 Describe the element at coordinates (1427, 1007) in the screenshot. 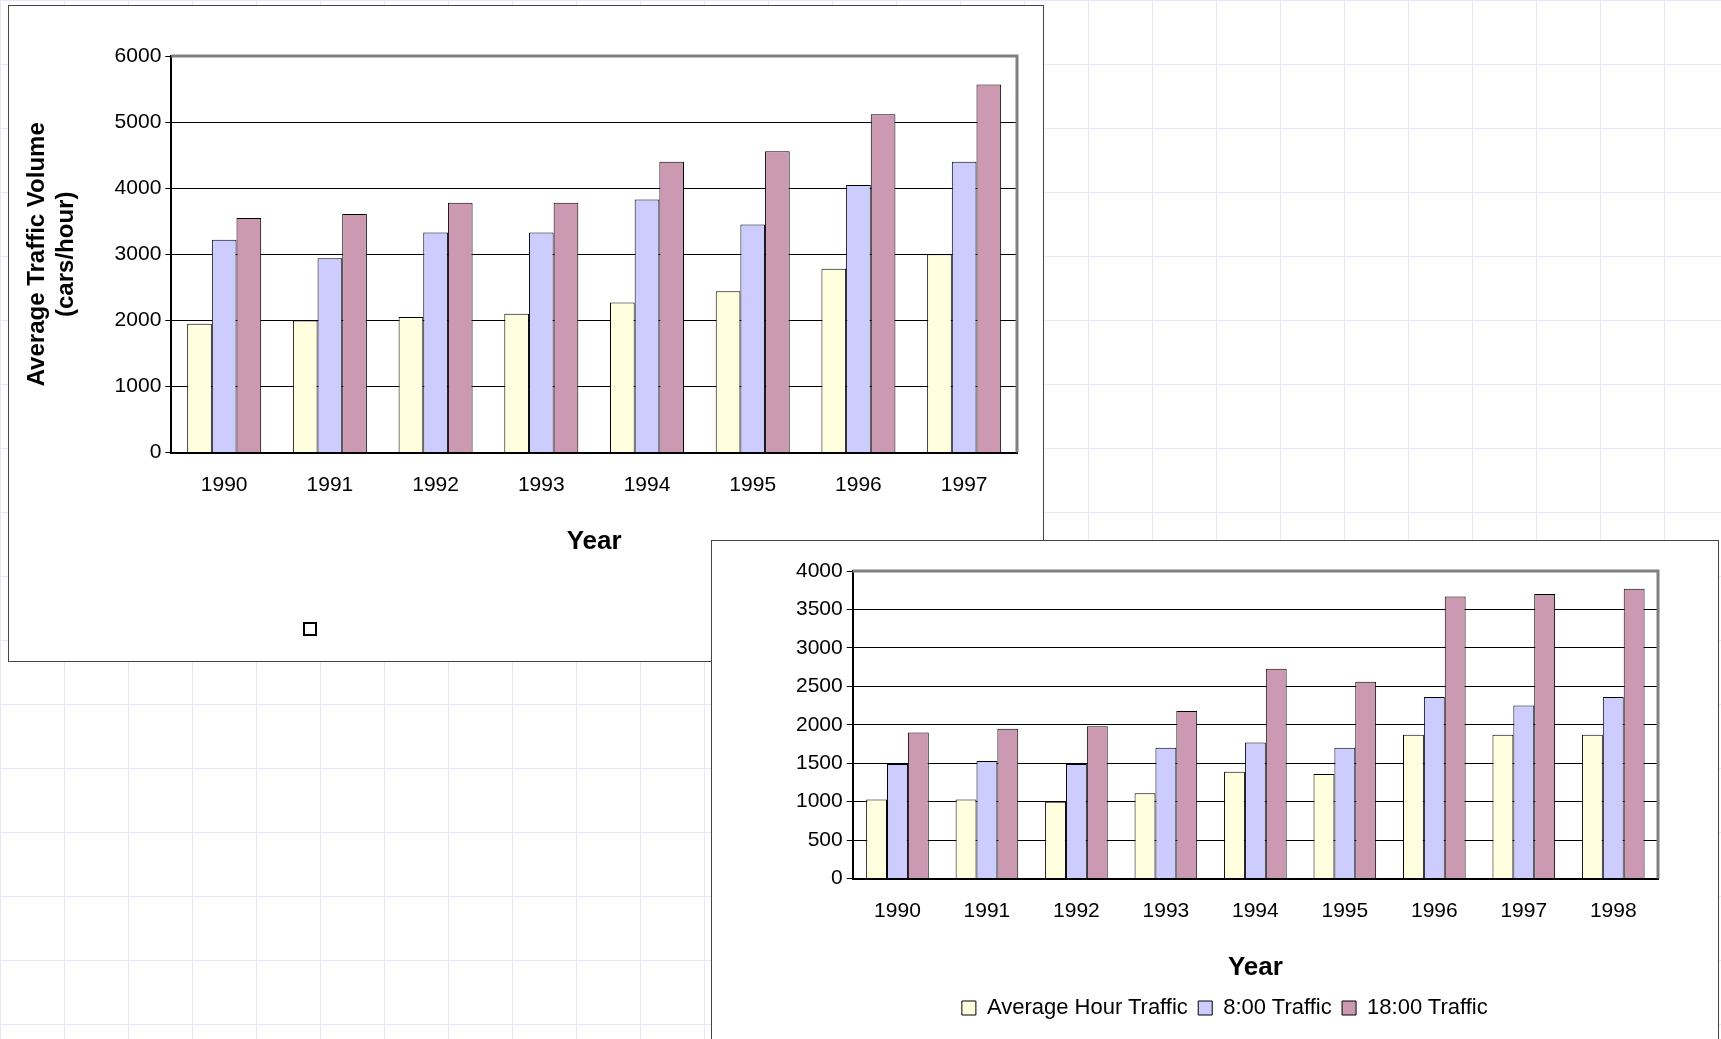

I see `legend-label: 18:00 Traffic` at that location.